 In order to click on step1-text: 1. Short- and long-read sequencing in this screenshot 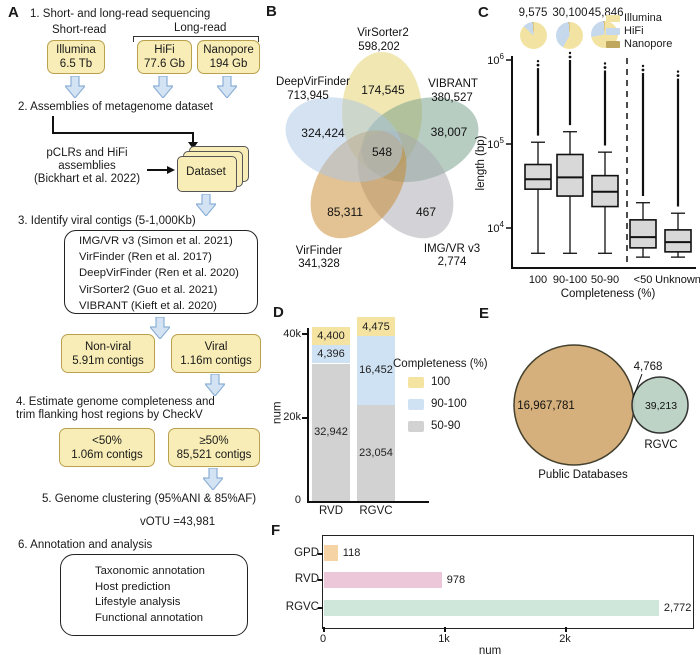, I will do `click(120, 14)`.